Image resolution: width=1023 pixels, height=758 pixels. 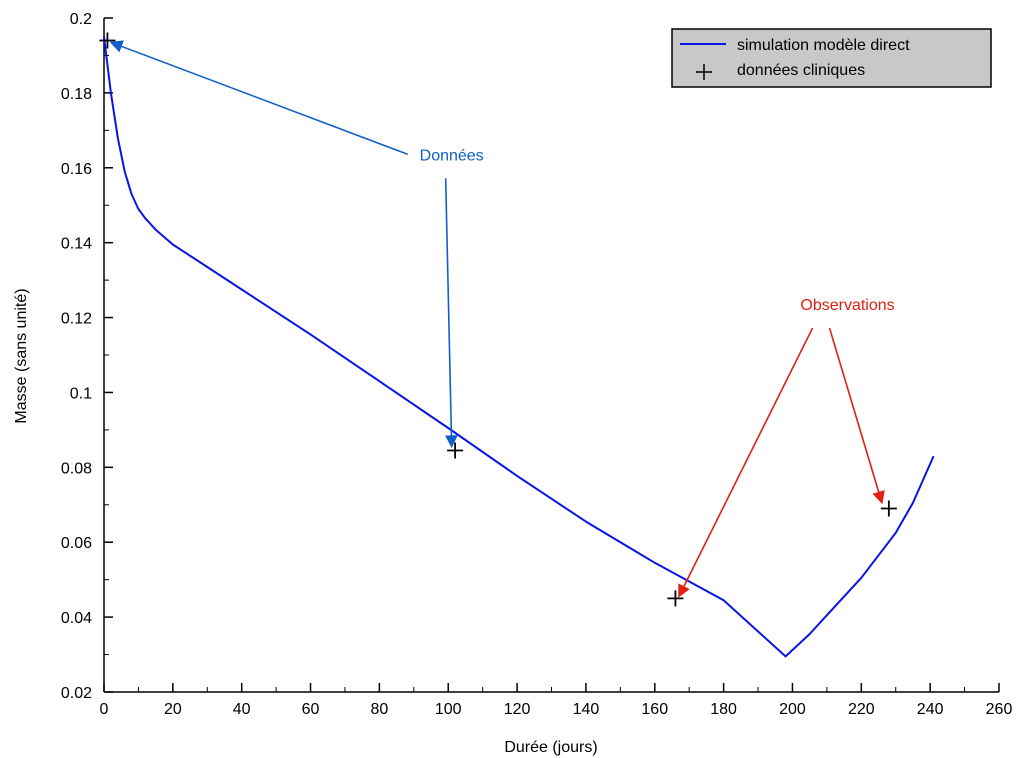 I want to click on legend-label-simulation: simulation modèle direct, so click(x=823, y=45).